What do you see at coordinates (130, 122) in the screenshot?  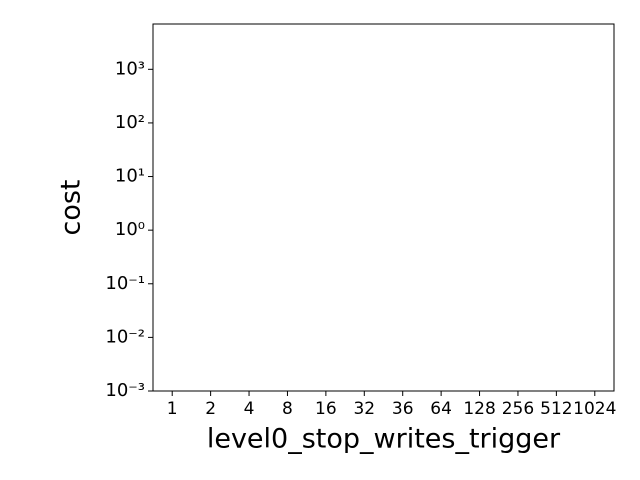 I see `y-tick-label: 10²` at bounding box center [130, 122].